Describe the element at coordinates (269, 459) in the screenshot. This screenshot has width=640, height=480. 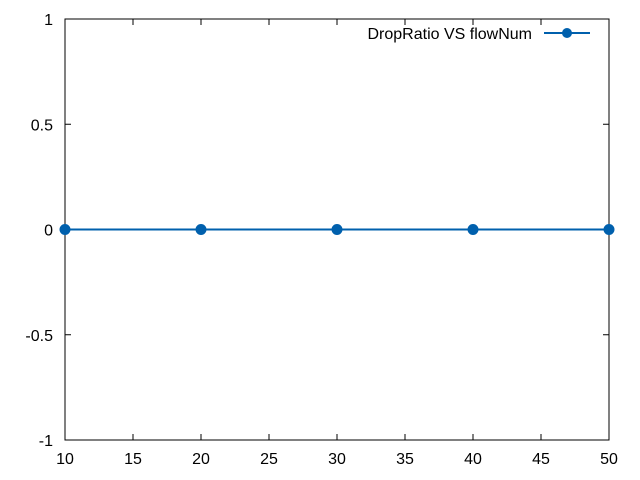
I see `x-tick-label: 25` at that location.